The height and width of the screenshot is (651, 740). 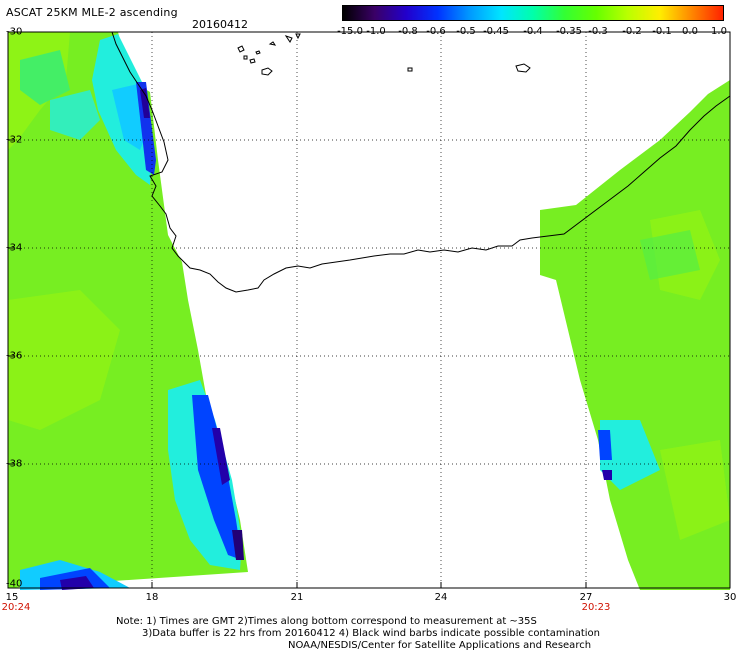 I want to click on product-title: ASCAT 25KM MLE-2 ascending, so click(x=92, y=12).